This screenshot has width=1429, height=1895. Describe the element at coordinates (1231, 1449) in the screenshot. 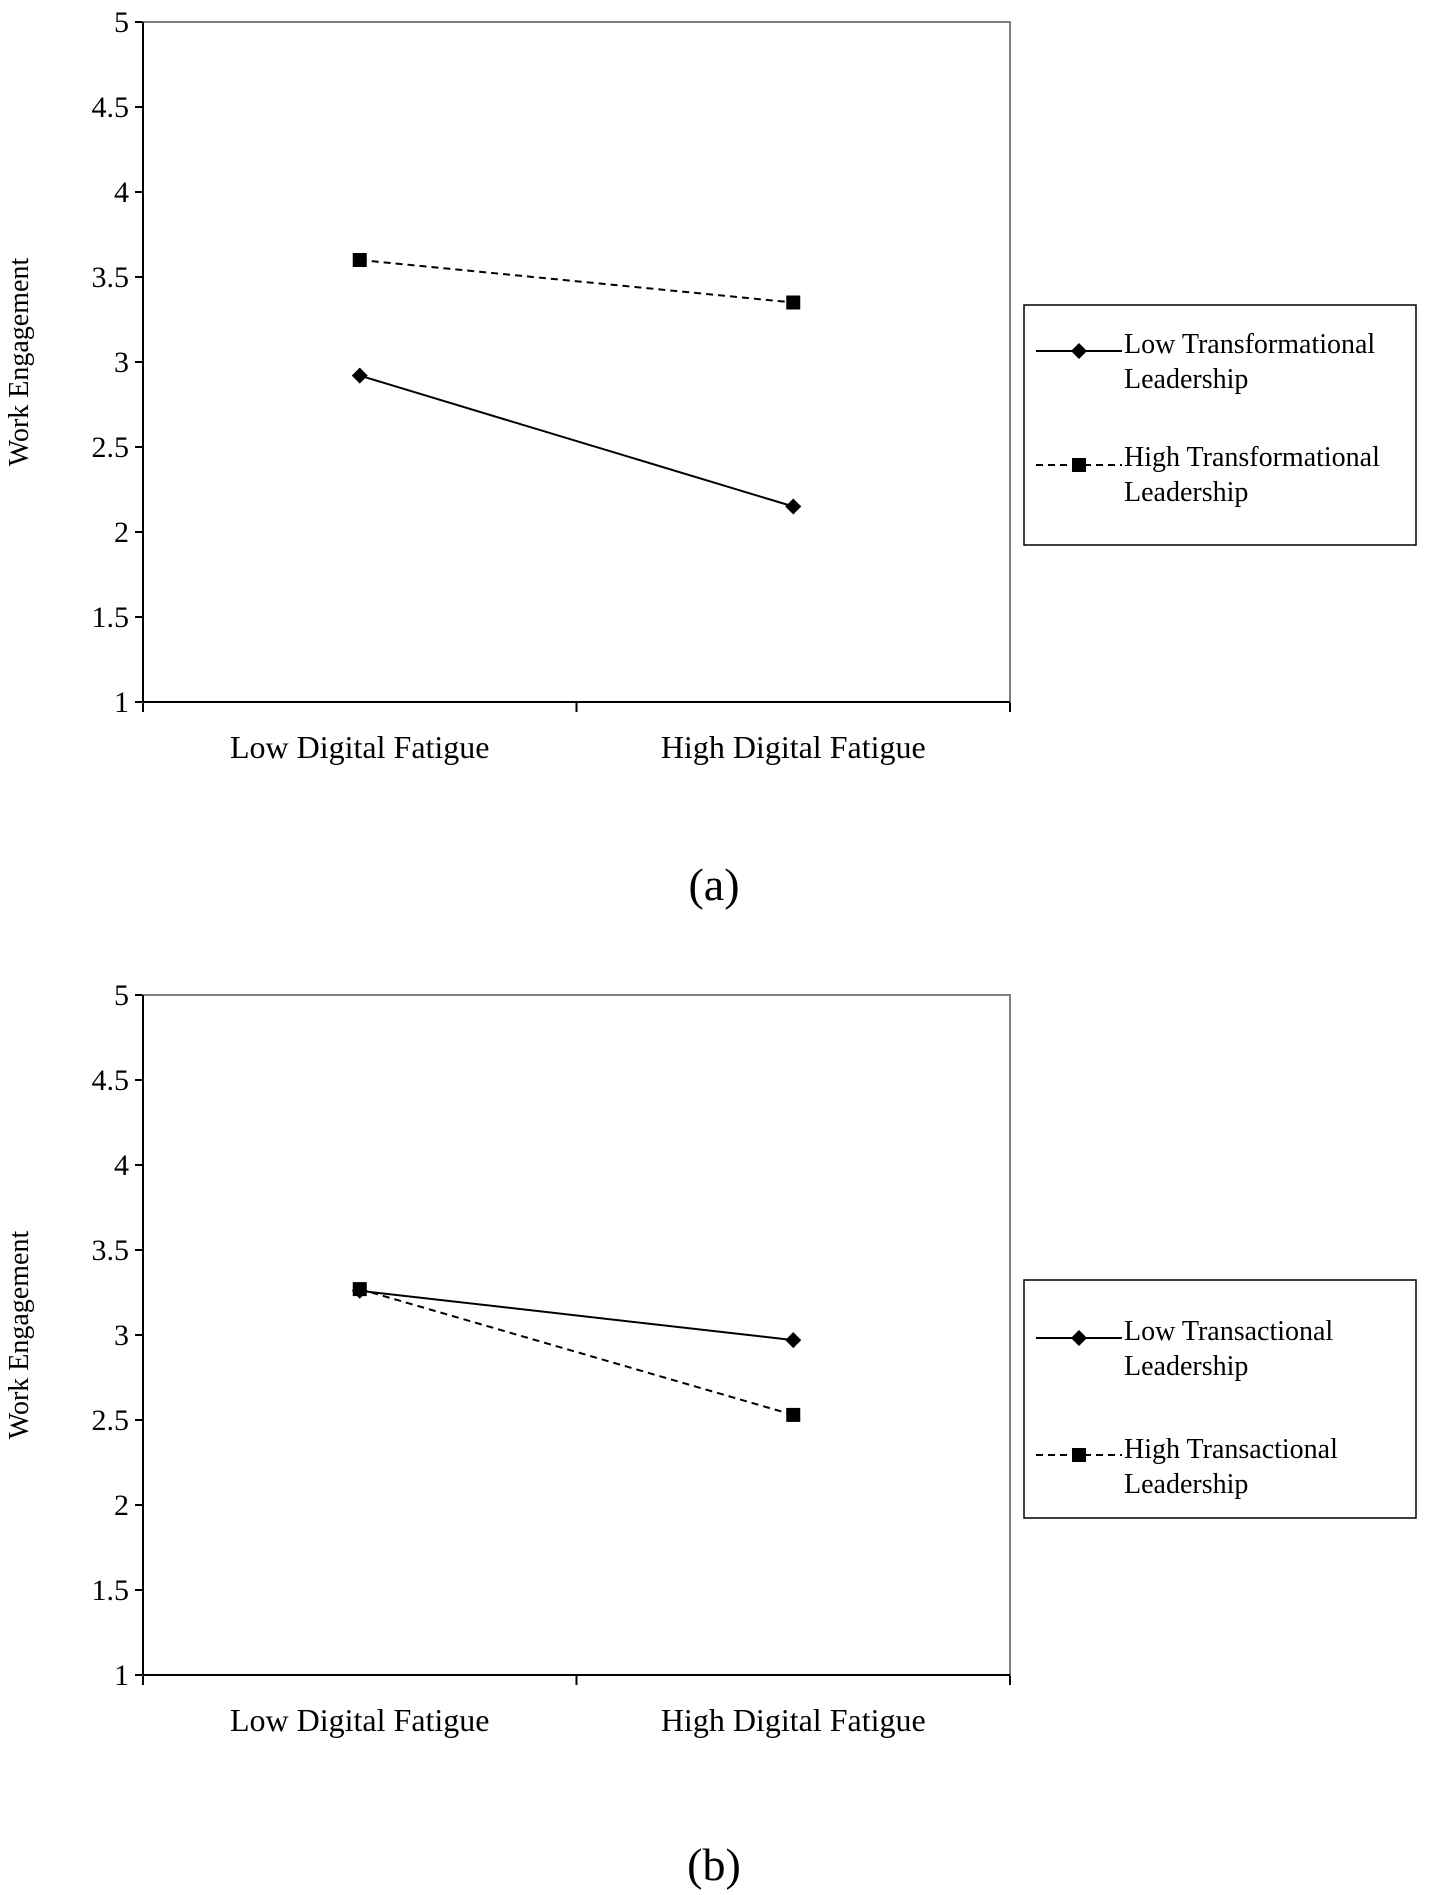

I see `legend-label-2: High Transactional` at that location.